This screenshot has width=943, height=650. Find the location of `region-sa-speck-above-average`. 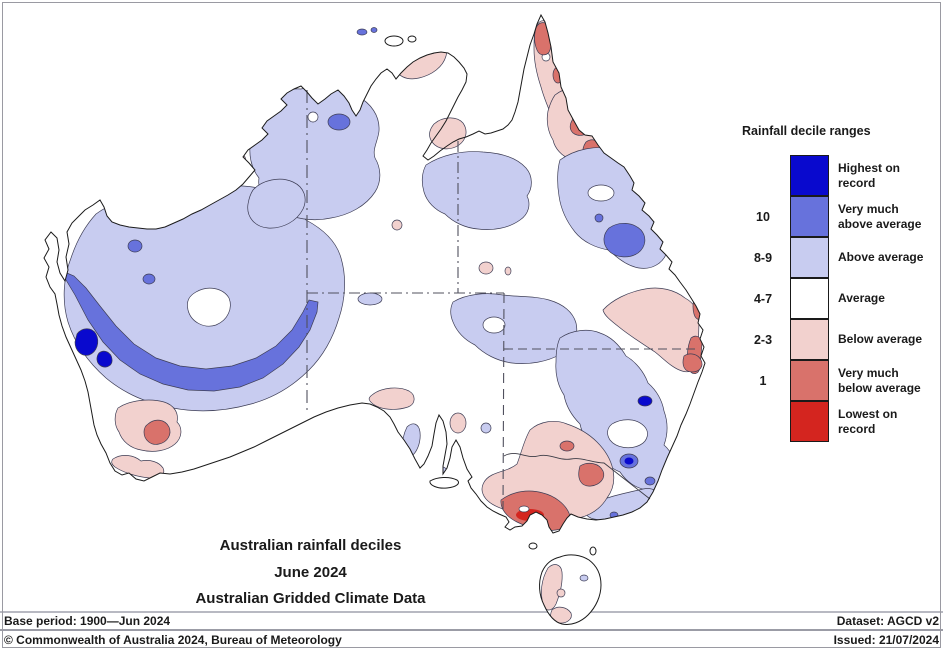

region-sa-speck-above-average is located at coordinates (486, 428).